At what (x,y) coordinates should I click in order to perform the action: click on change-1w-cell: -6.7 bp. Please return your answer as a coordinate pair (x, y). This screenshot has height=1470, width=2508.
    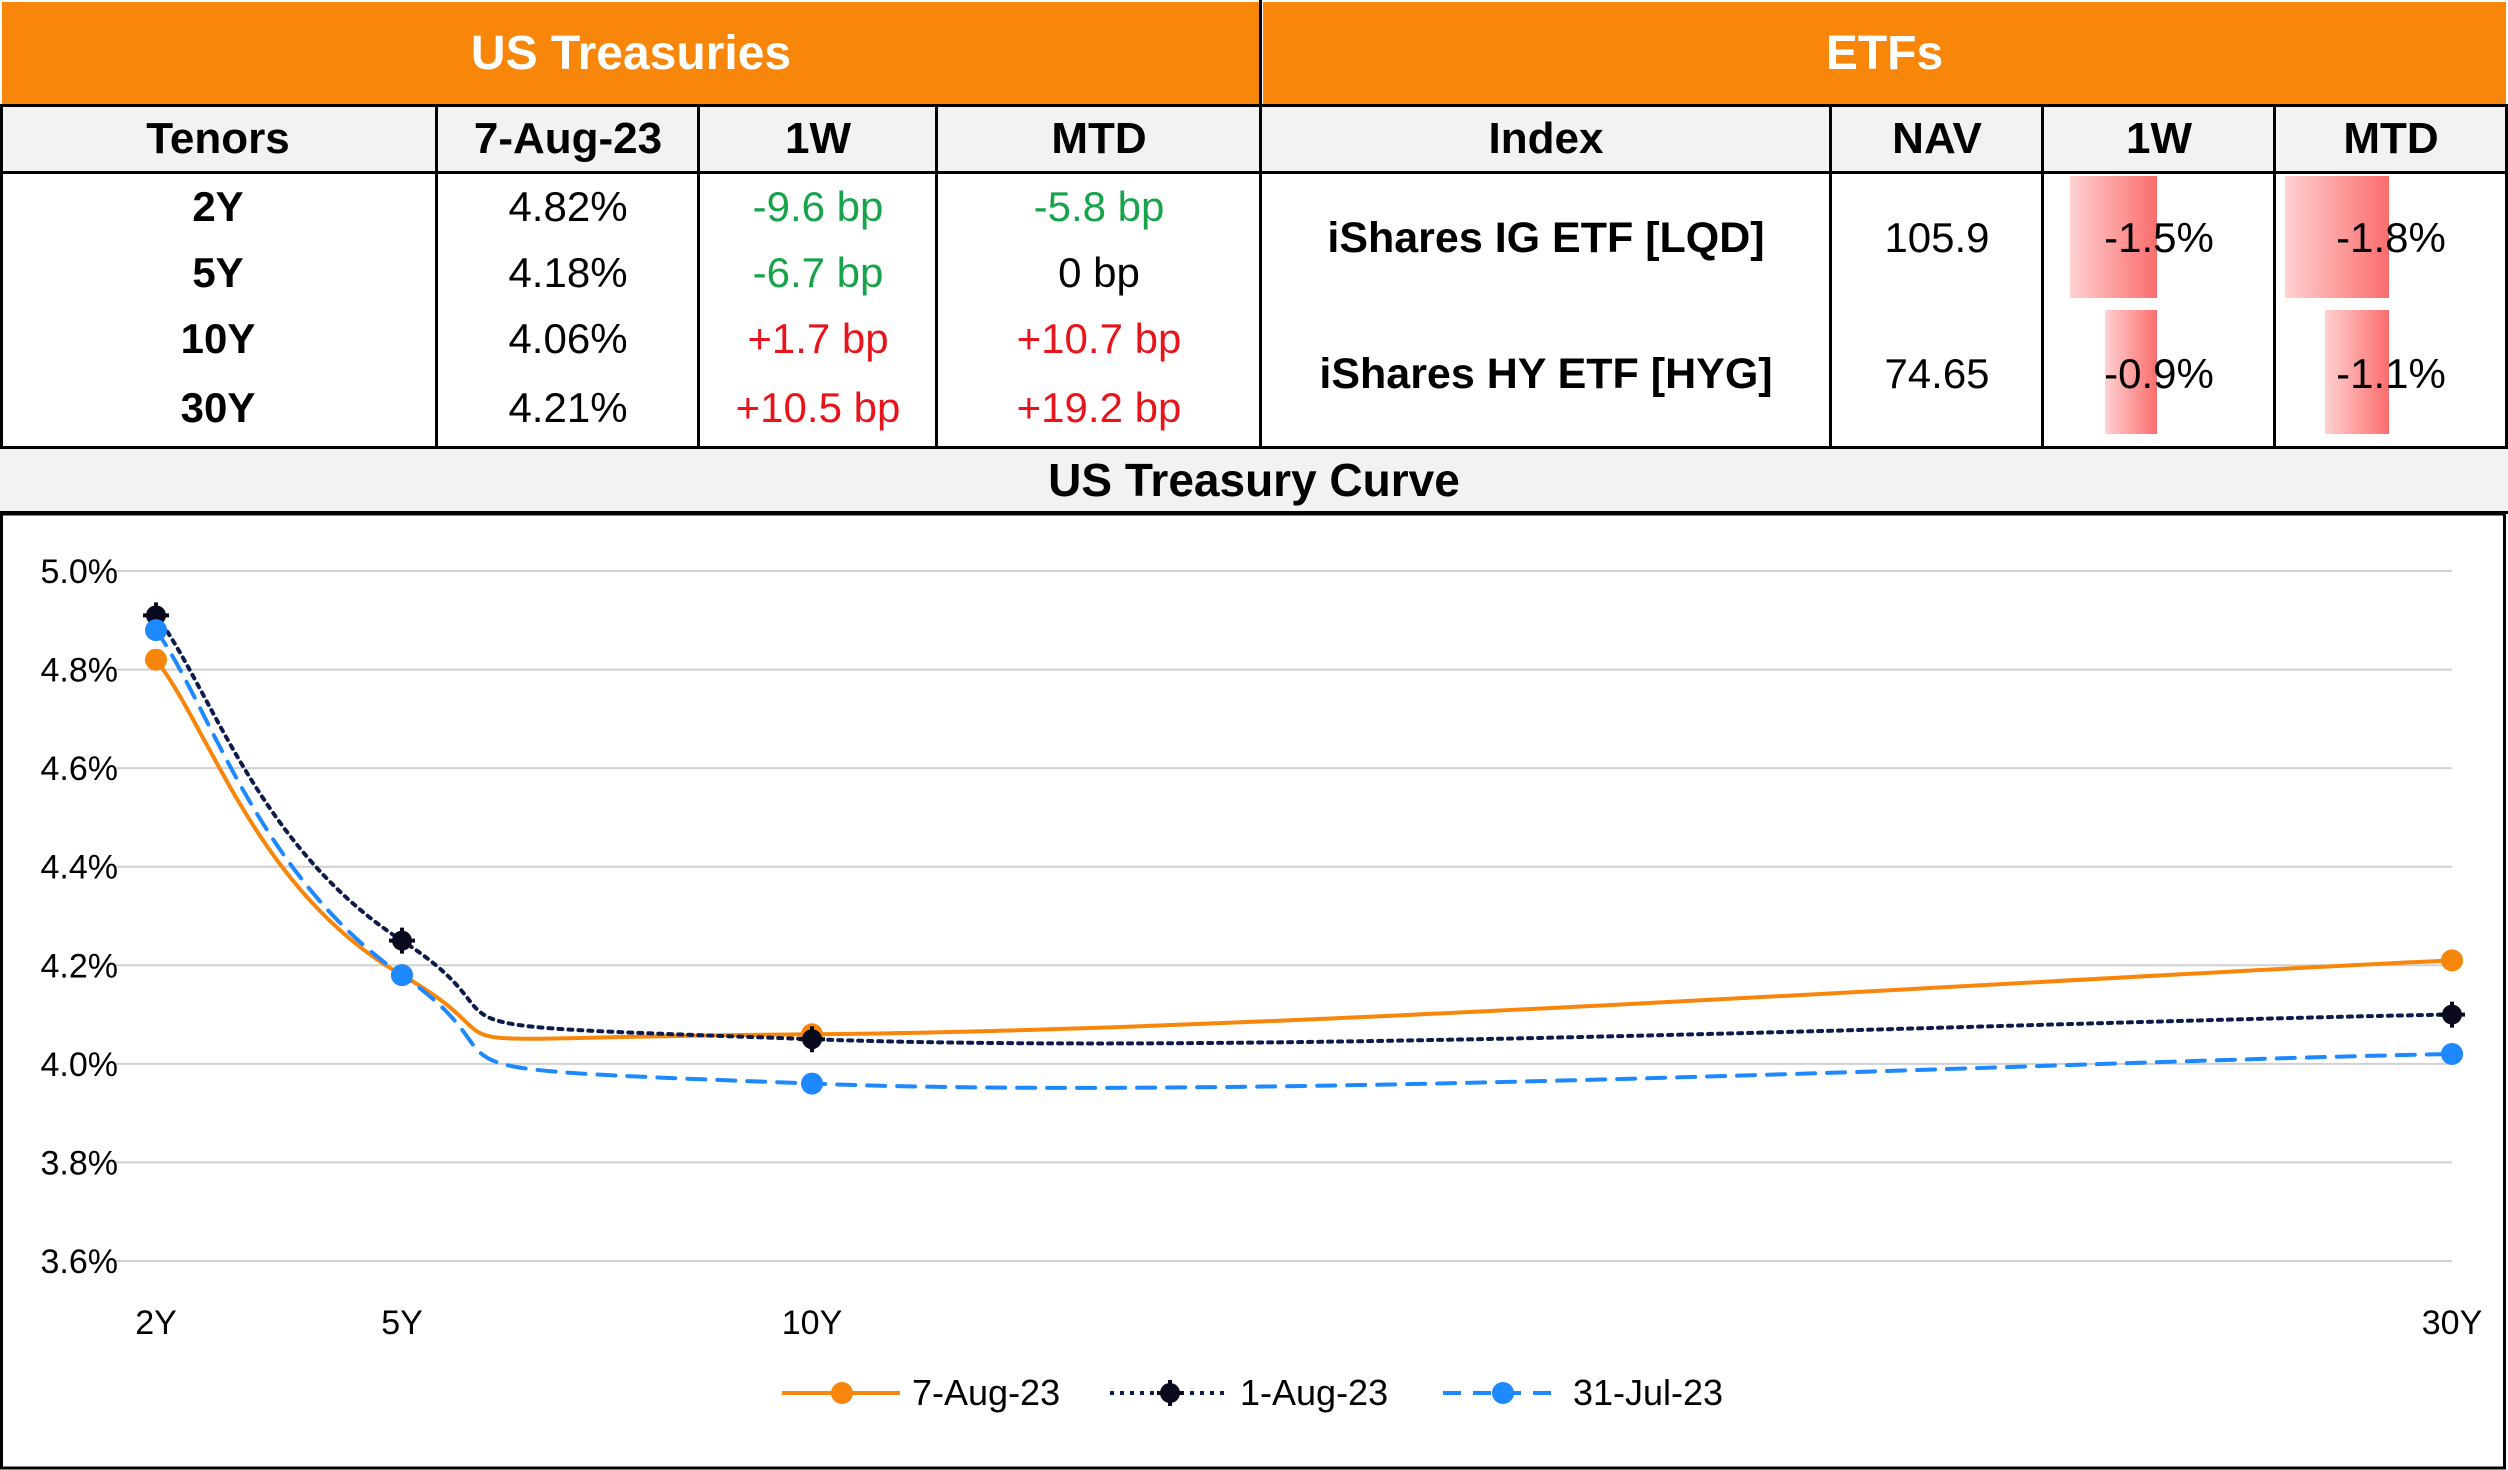
    Looking at the image, I should click on (818, 272).